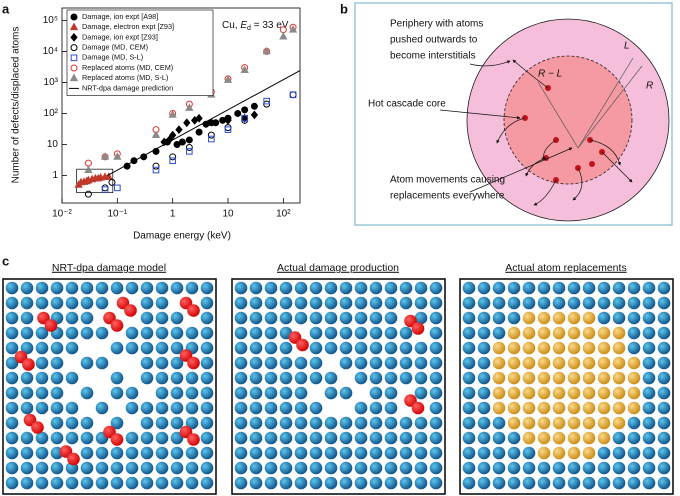 This screenshot has width=680, height=496. I want to click on legend-label: Damage, ion expt [A98], so click(120, 16).